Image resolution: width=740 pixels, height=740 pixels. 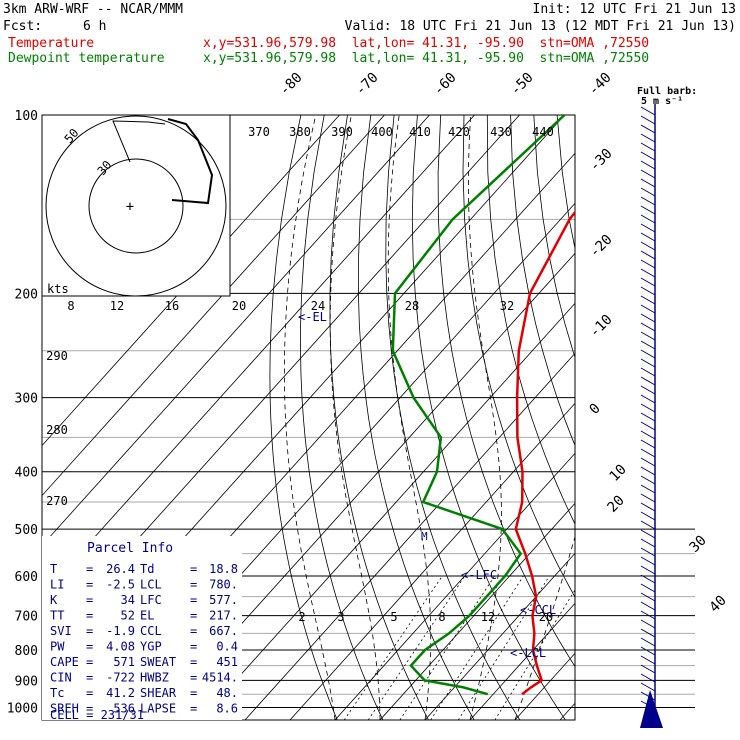 I want to click on forecast-hour: 6 h, so click(x=95, y=26).